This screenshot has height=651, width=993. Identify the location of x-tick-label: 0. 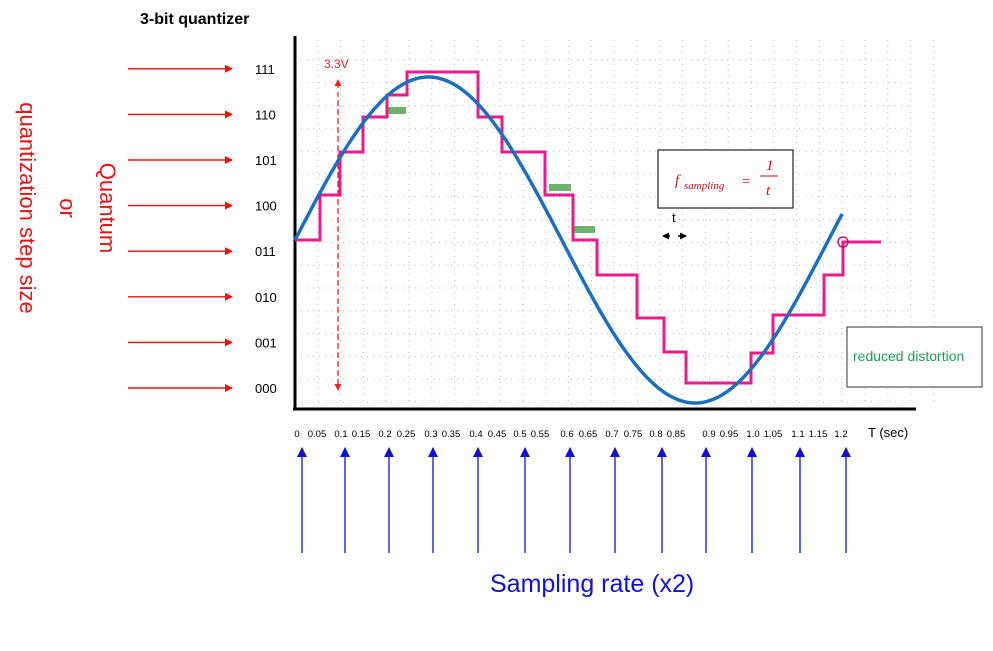
(296, 434).